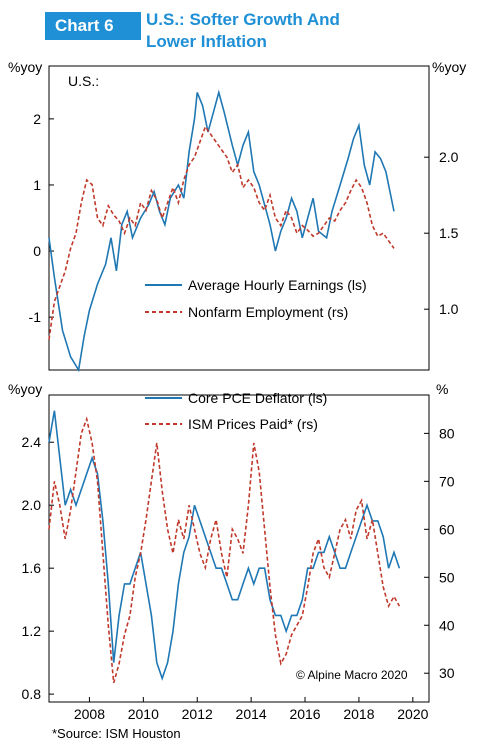  I want to click on bottom-right-tick-label: 80, so click(447, 433).